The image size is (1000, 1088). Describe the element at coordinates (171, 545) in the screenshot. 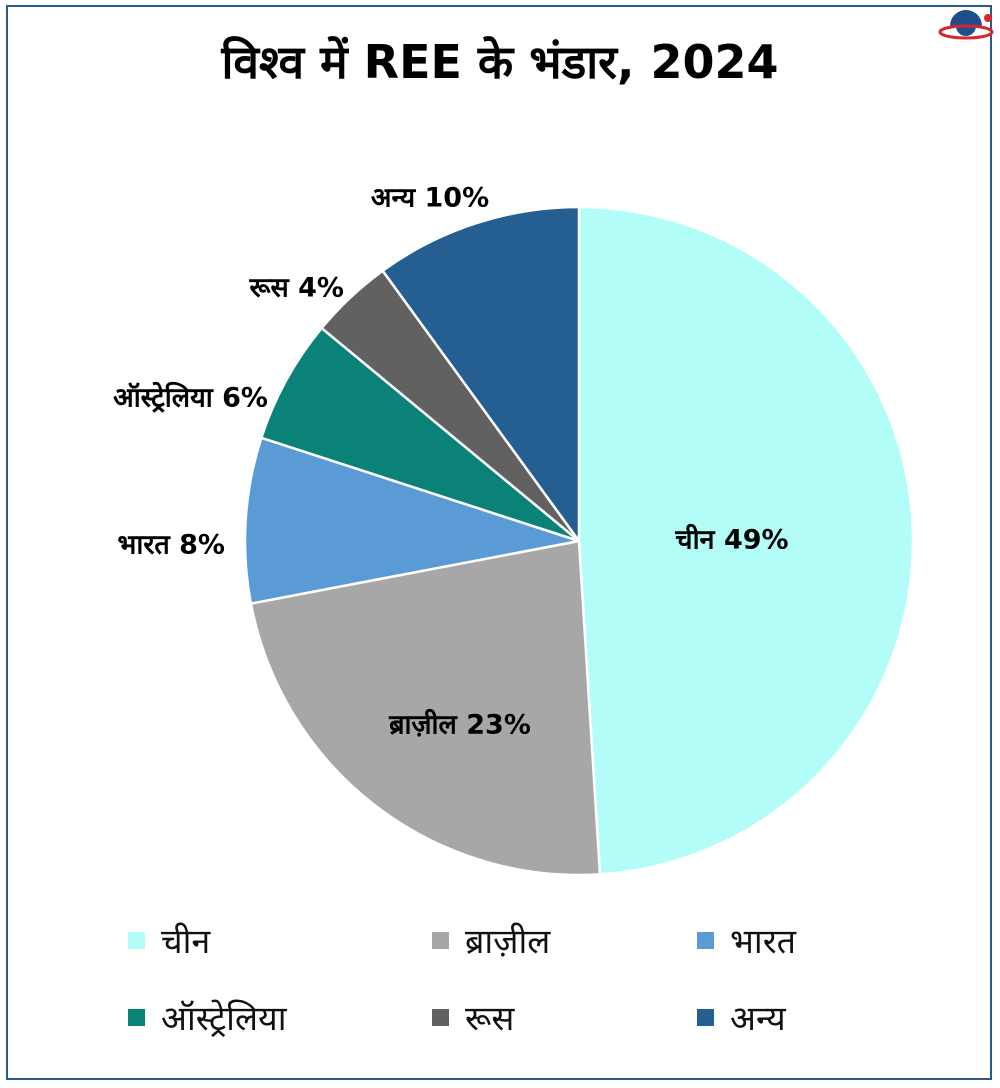

I see `slice-data-label: भारत 8%` at that location.